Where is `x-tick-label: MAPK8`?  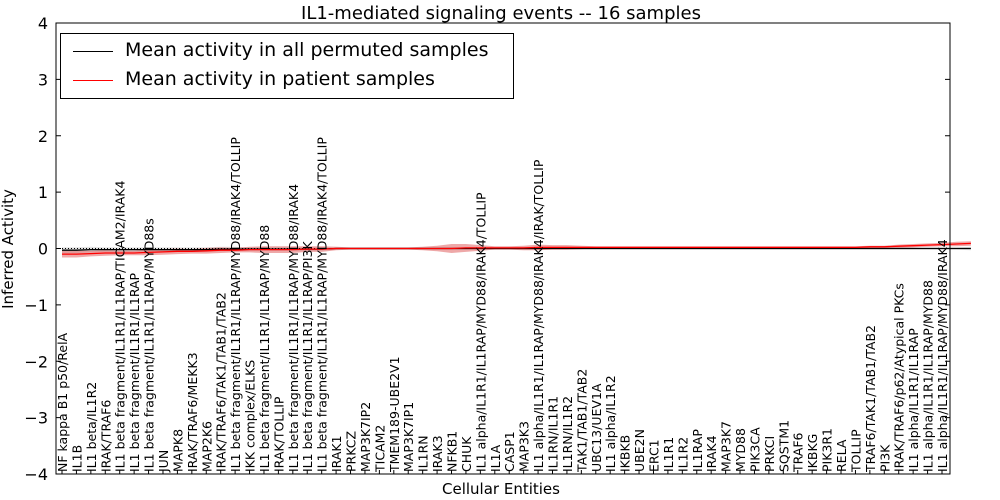
x-tick-label: MAPK8 is located at coordinates (177, 450).